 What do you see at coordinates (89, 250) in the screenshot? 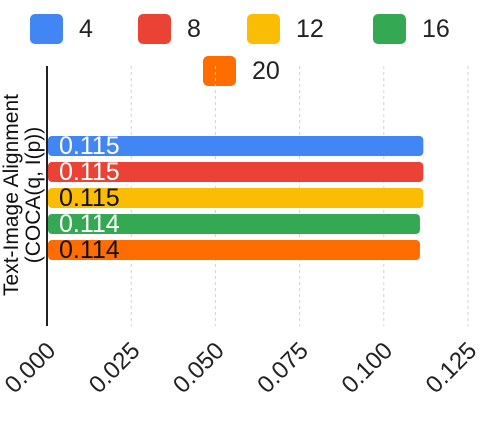
I see `data-label-20: 0.114` at bounding box center [89, 250].